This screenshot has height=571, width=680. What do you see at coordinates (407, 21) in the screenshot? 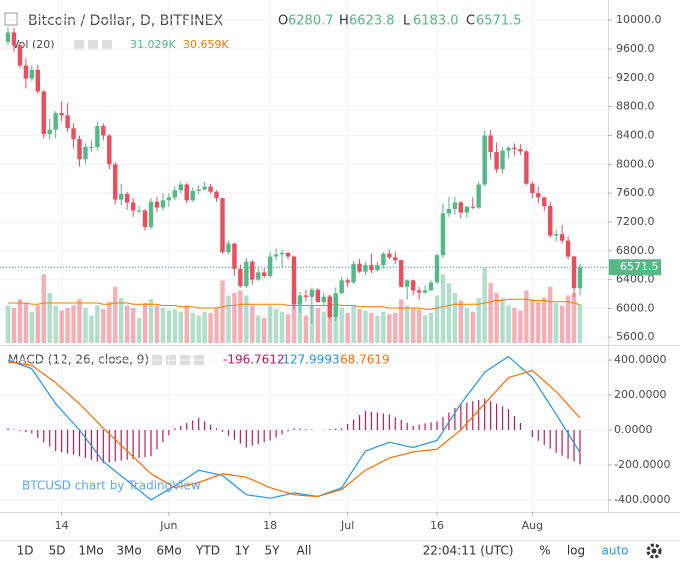
I see `ohlc-label: L` at bounding box center [407, 21].